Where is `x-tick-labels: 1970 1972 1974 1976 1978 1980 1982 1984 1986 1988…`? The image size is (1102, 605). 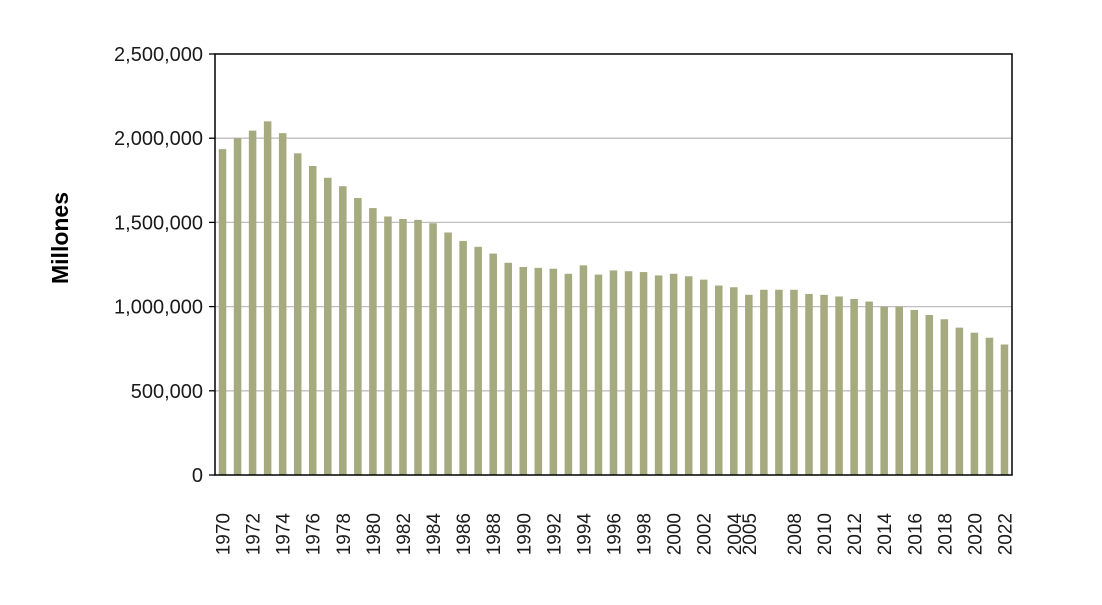 x-tick-labels: 1970 1972 1974 1976 1978 1980 1982 1984 1986 1988… is located at coordinates (615, 534).